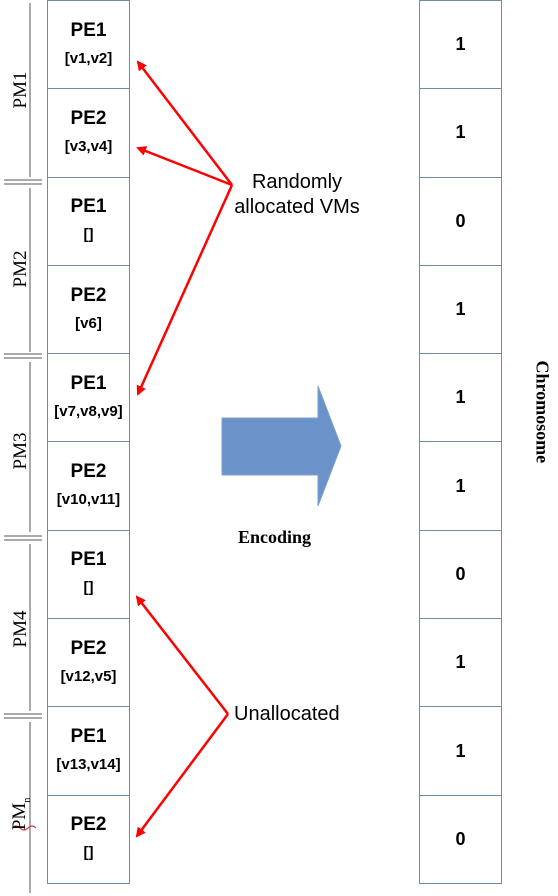  What do you see at coordinates (297, 182) in the screenshot?
I see `allocated-line1: Randomly` at bounding box center [297, 182].